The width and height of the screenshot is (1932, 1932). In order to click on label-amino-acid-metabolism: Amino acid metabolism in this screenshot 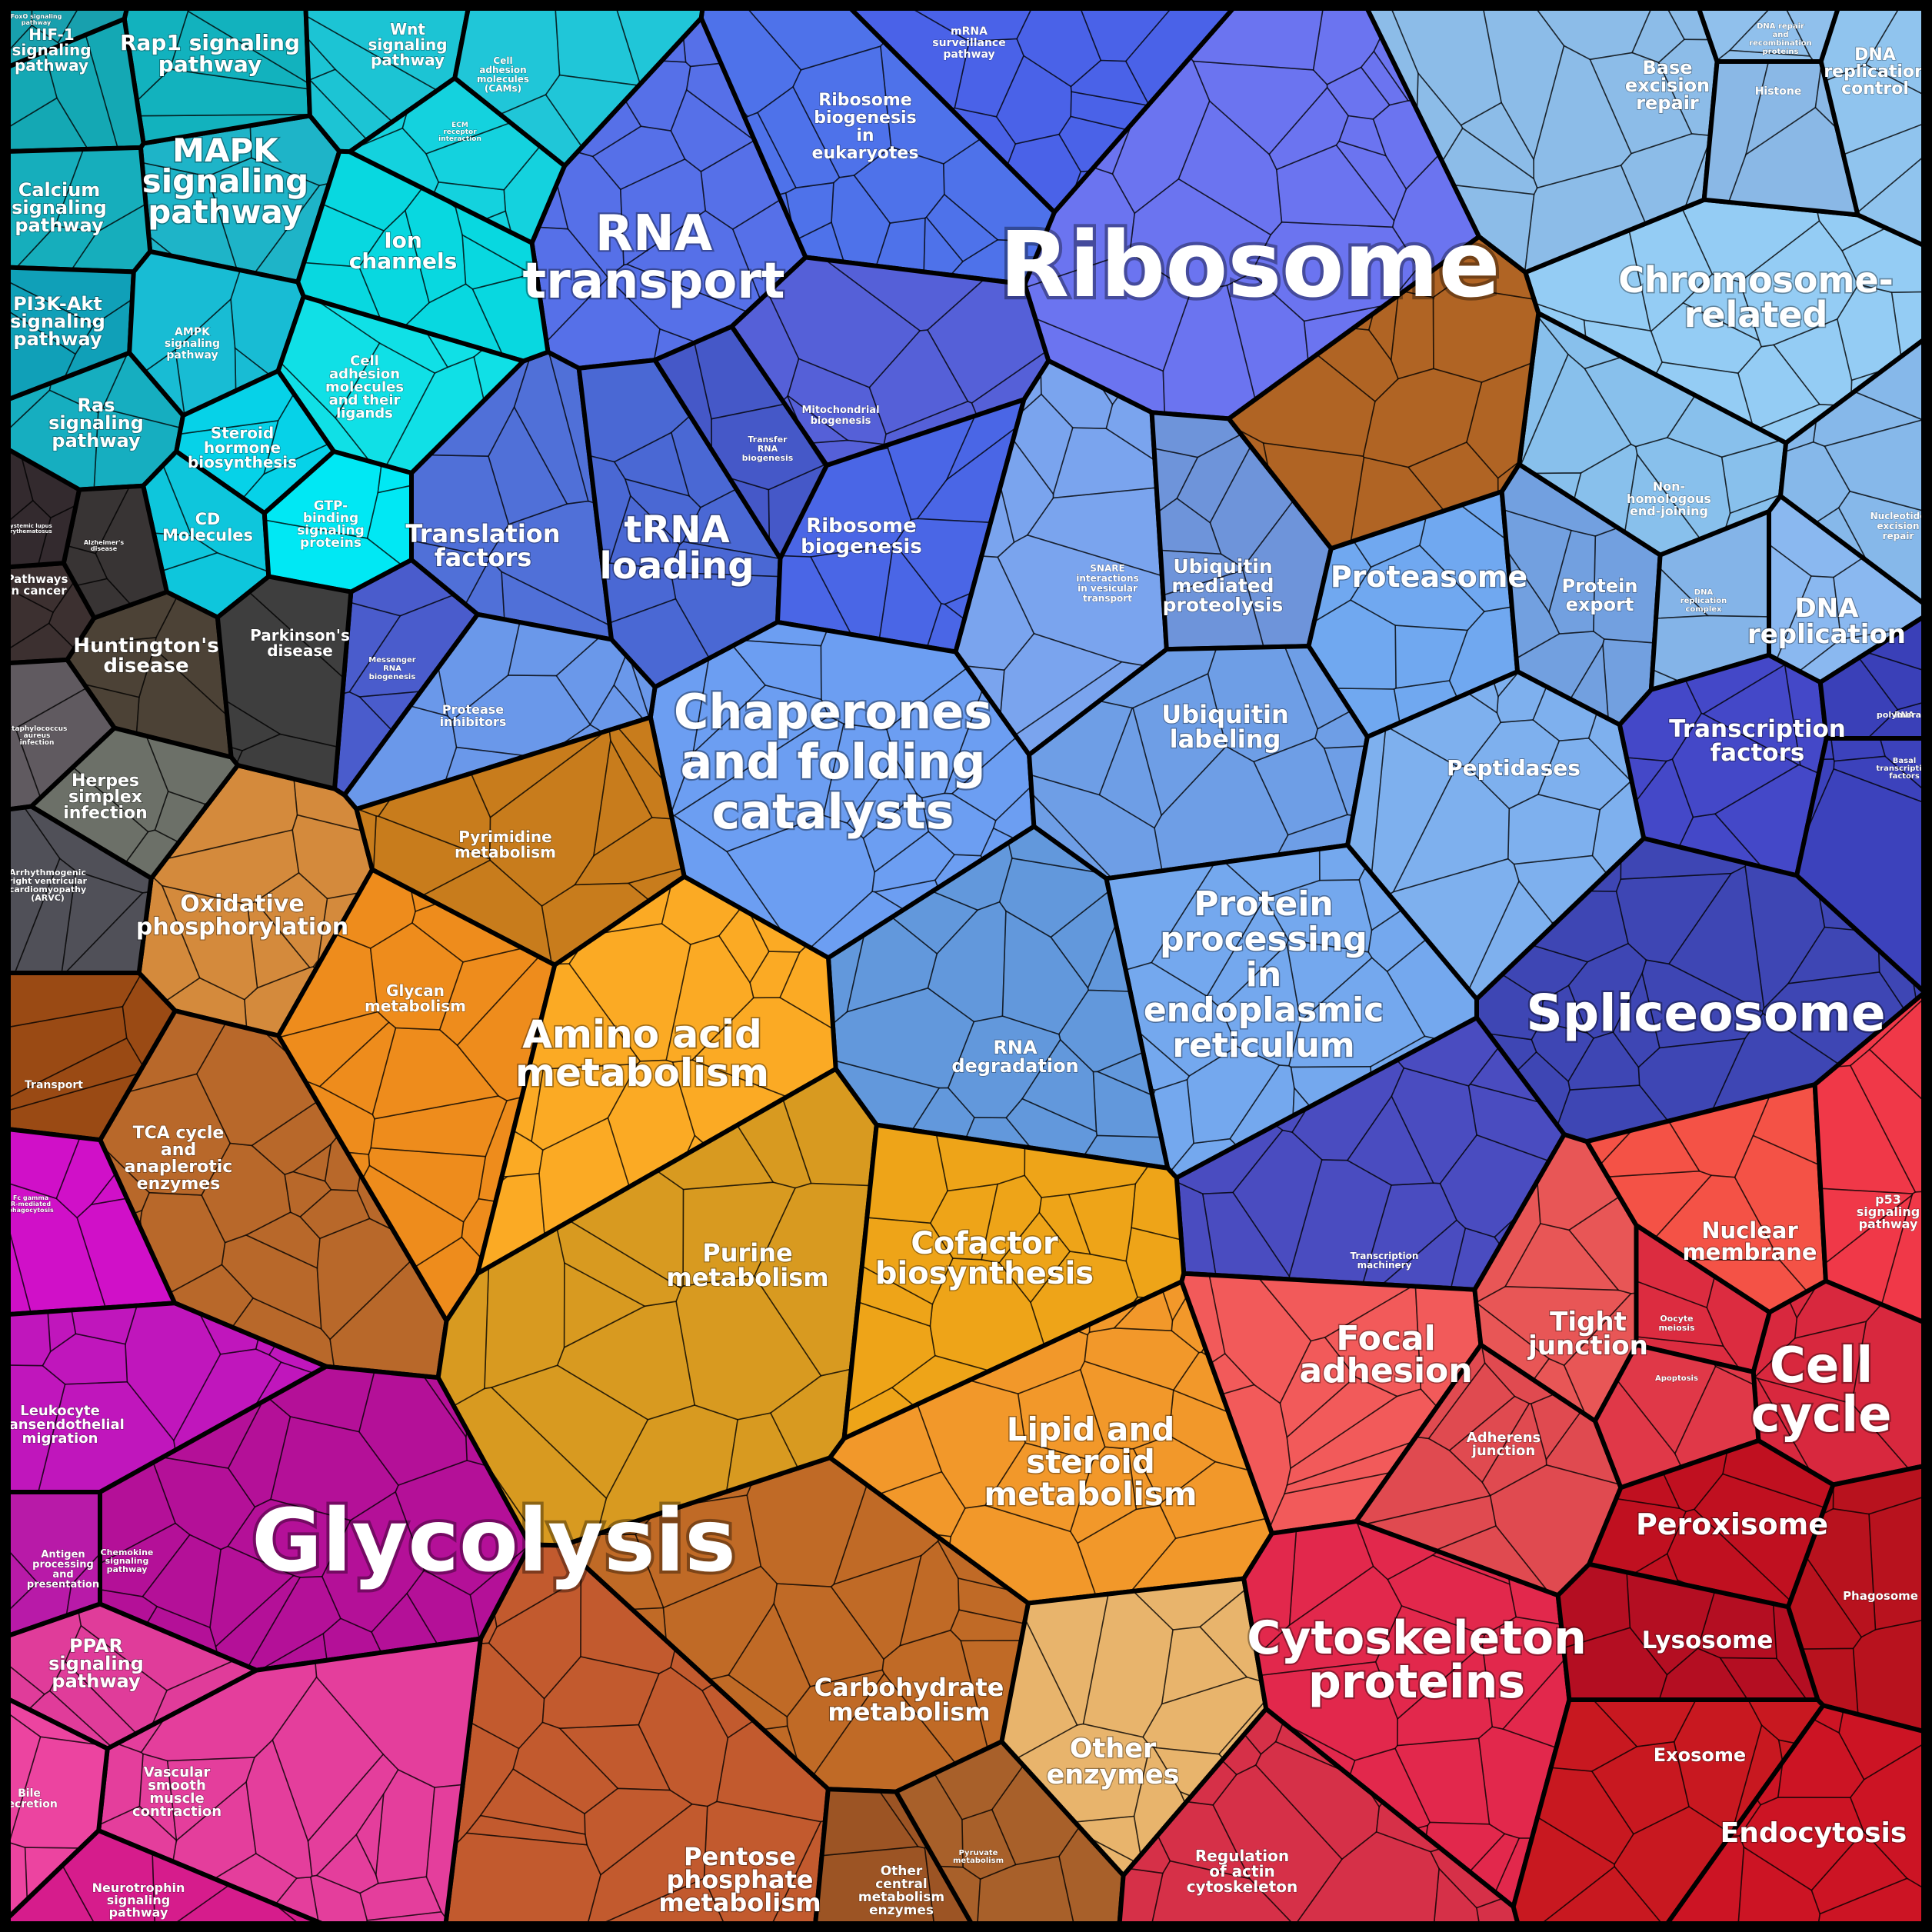, I will do `click(642, 1053)`.